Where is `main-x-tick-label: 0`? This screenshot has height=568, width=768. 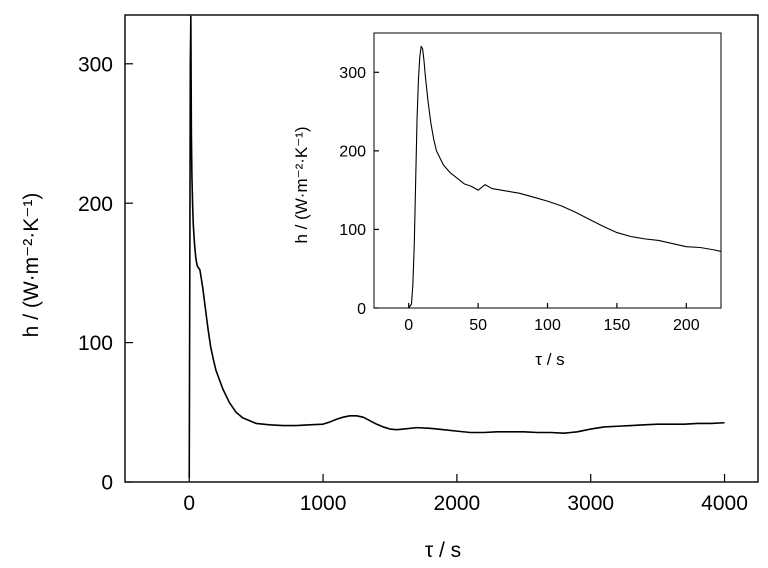 main-x-tick-label: 0 is located at coordinates (189, 503).